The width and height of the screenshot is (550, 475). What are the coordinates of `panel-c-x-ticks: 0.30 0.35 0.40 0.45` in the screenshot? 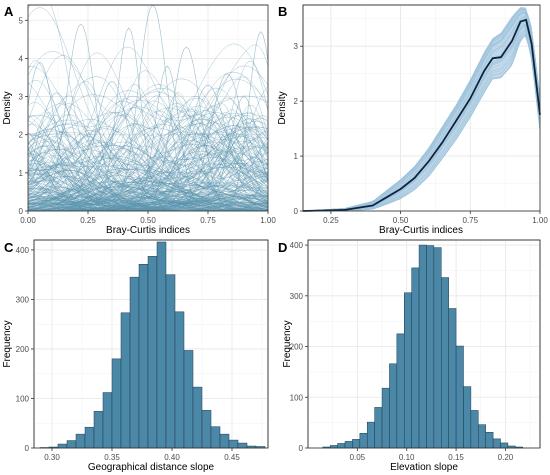 It's located at (142, 455).